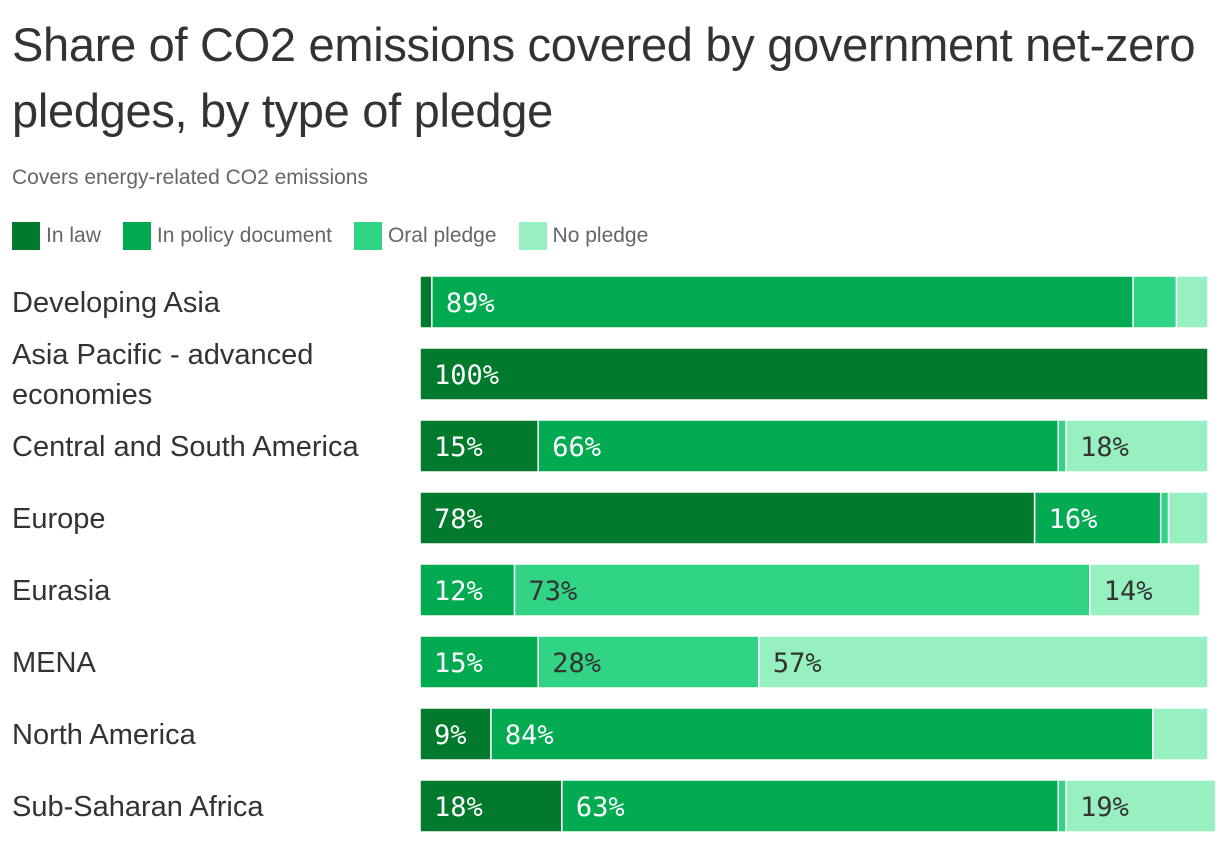  I want to click on legend-swatch-oral-pledge, so click(367, 236).